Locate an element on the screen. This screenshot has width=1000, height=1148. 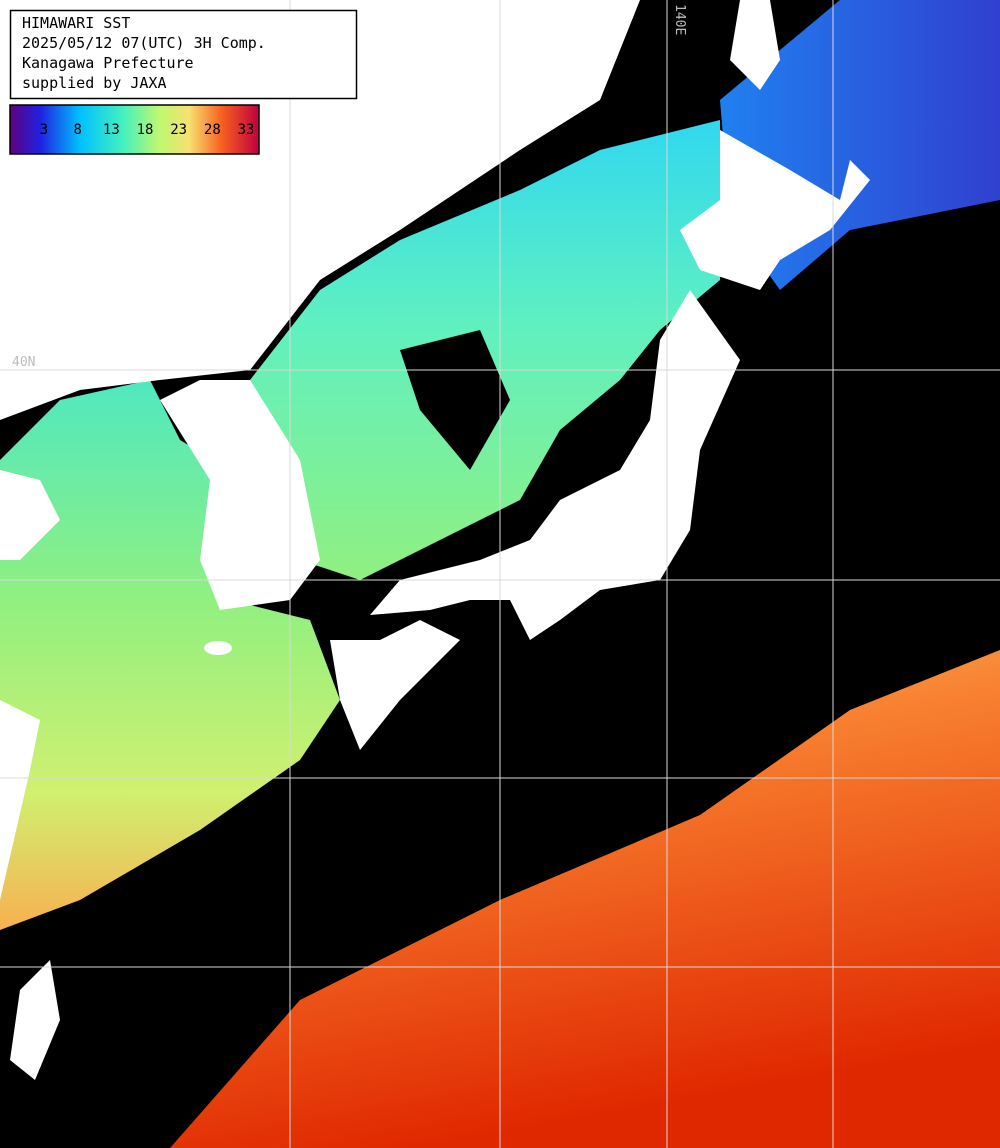
lon-label: 140E is located at coordinates (679, 19).